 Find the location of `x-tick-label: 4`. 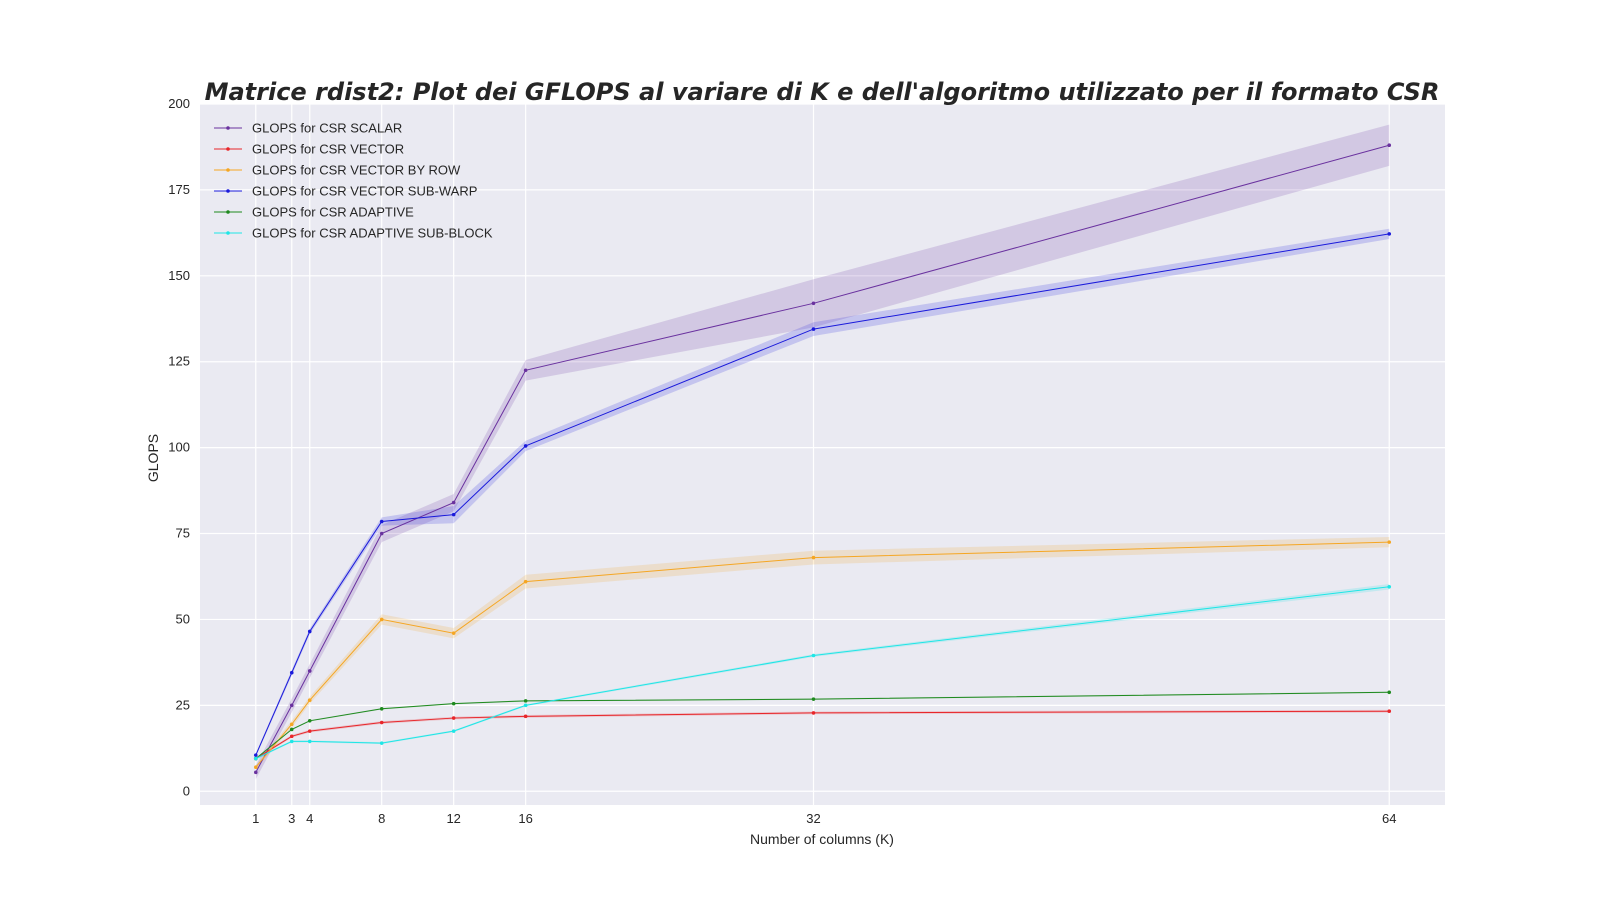

x-tick-label: 4 is located at coordinates (309, 818).